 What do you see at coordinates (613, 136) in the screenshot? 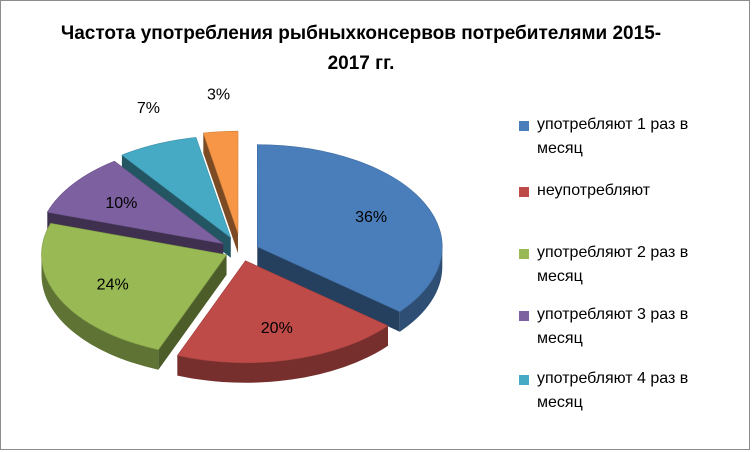
I see `legend-label: употребляют 1 раз в месяц` at bounding box center [613, 136].